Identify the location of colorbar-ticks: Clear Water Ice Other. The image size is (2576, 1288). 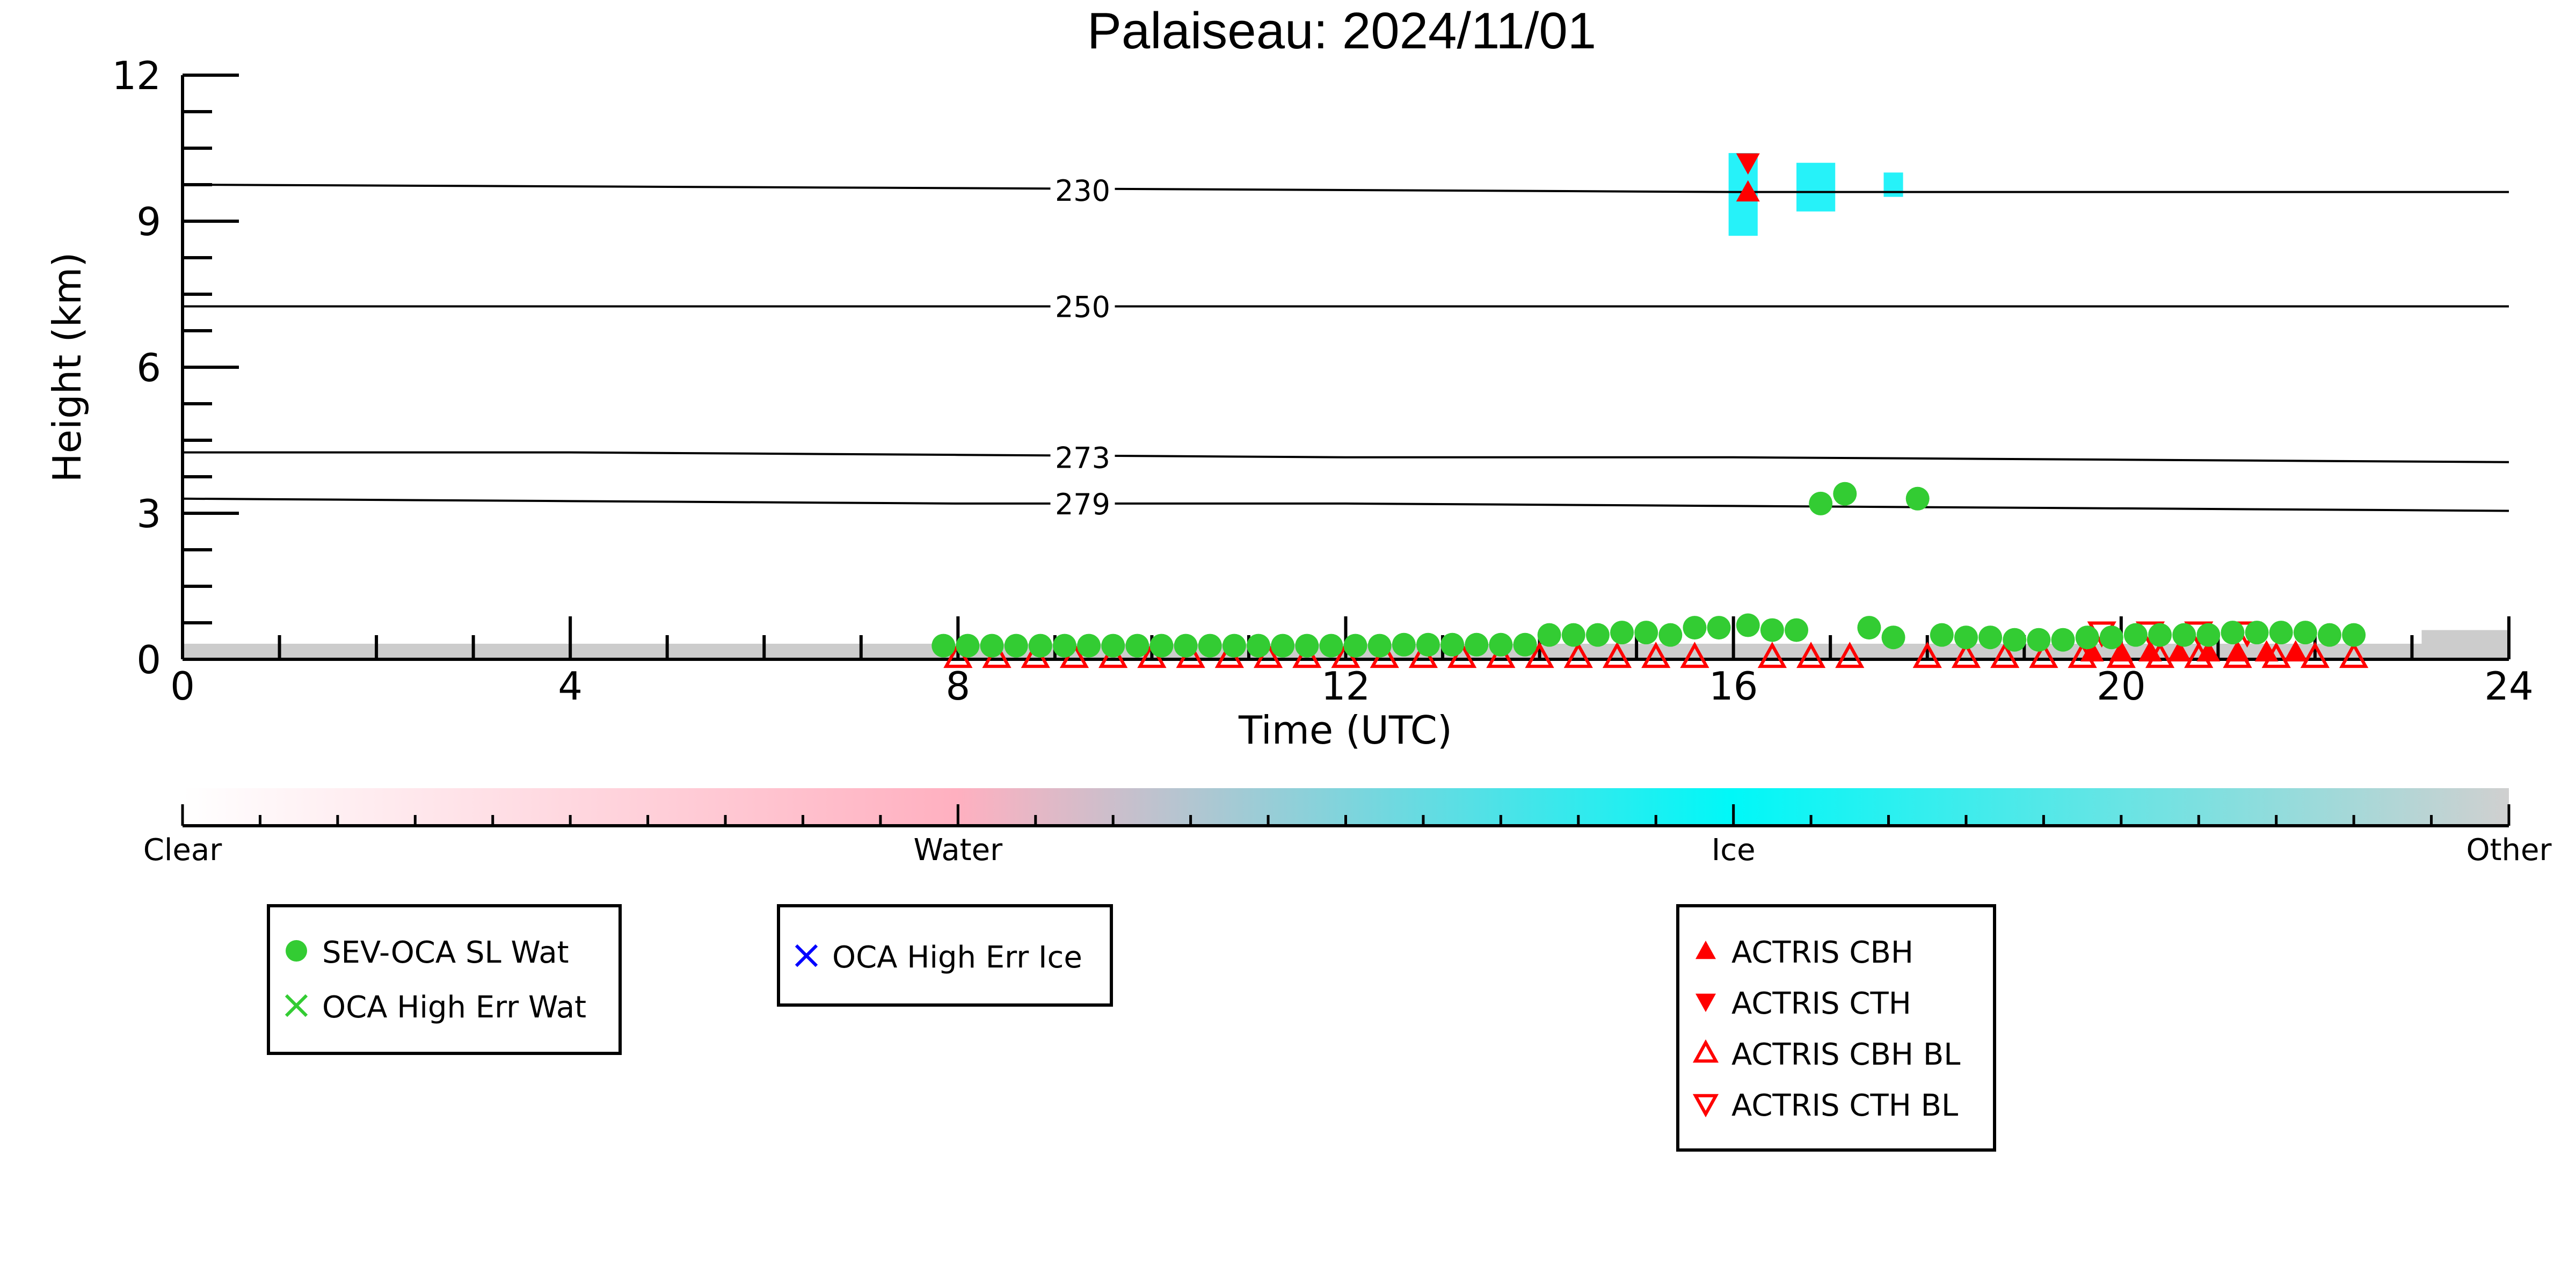
(1347, 836).